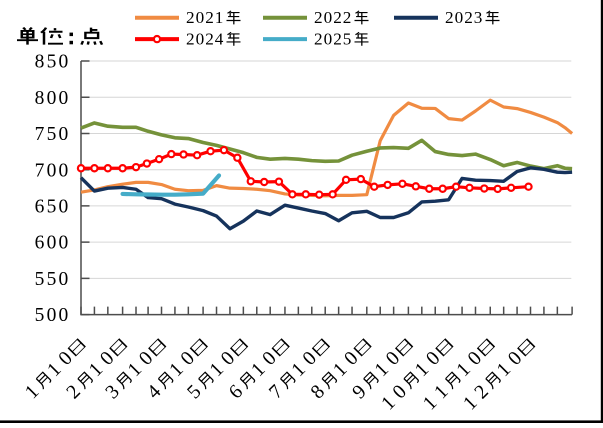 The image size is (603, 428). I want to click on svg-text: 2021, so click(205, 17).